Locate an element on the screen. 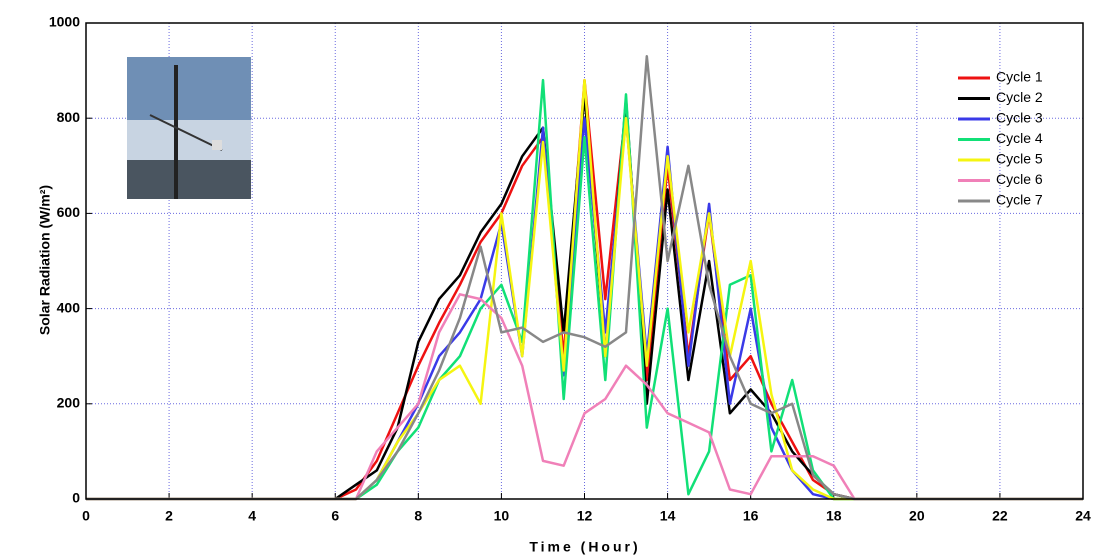  y-axis-label: Solar Radiation (W/m²) is located at coordinates (45, 260).